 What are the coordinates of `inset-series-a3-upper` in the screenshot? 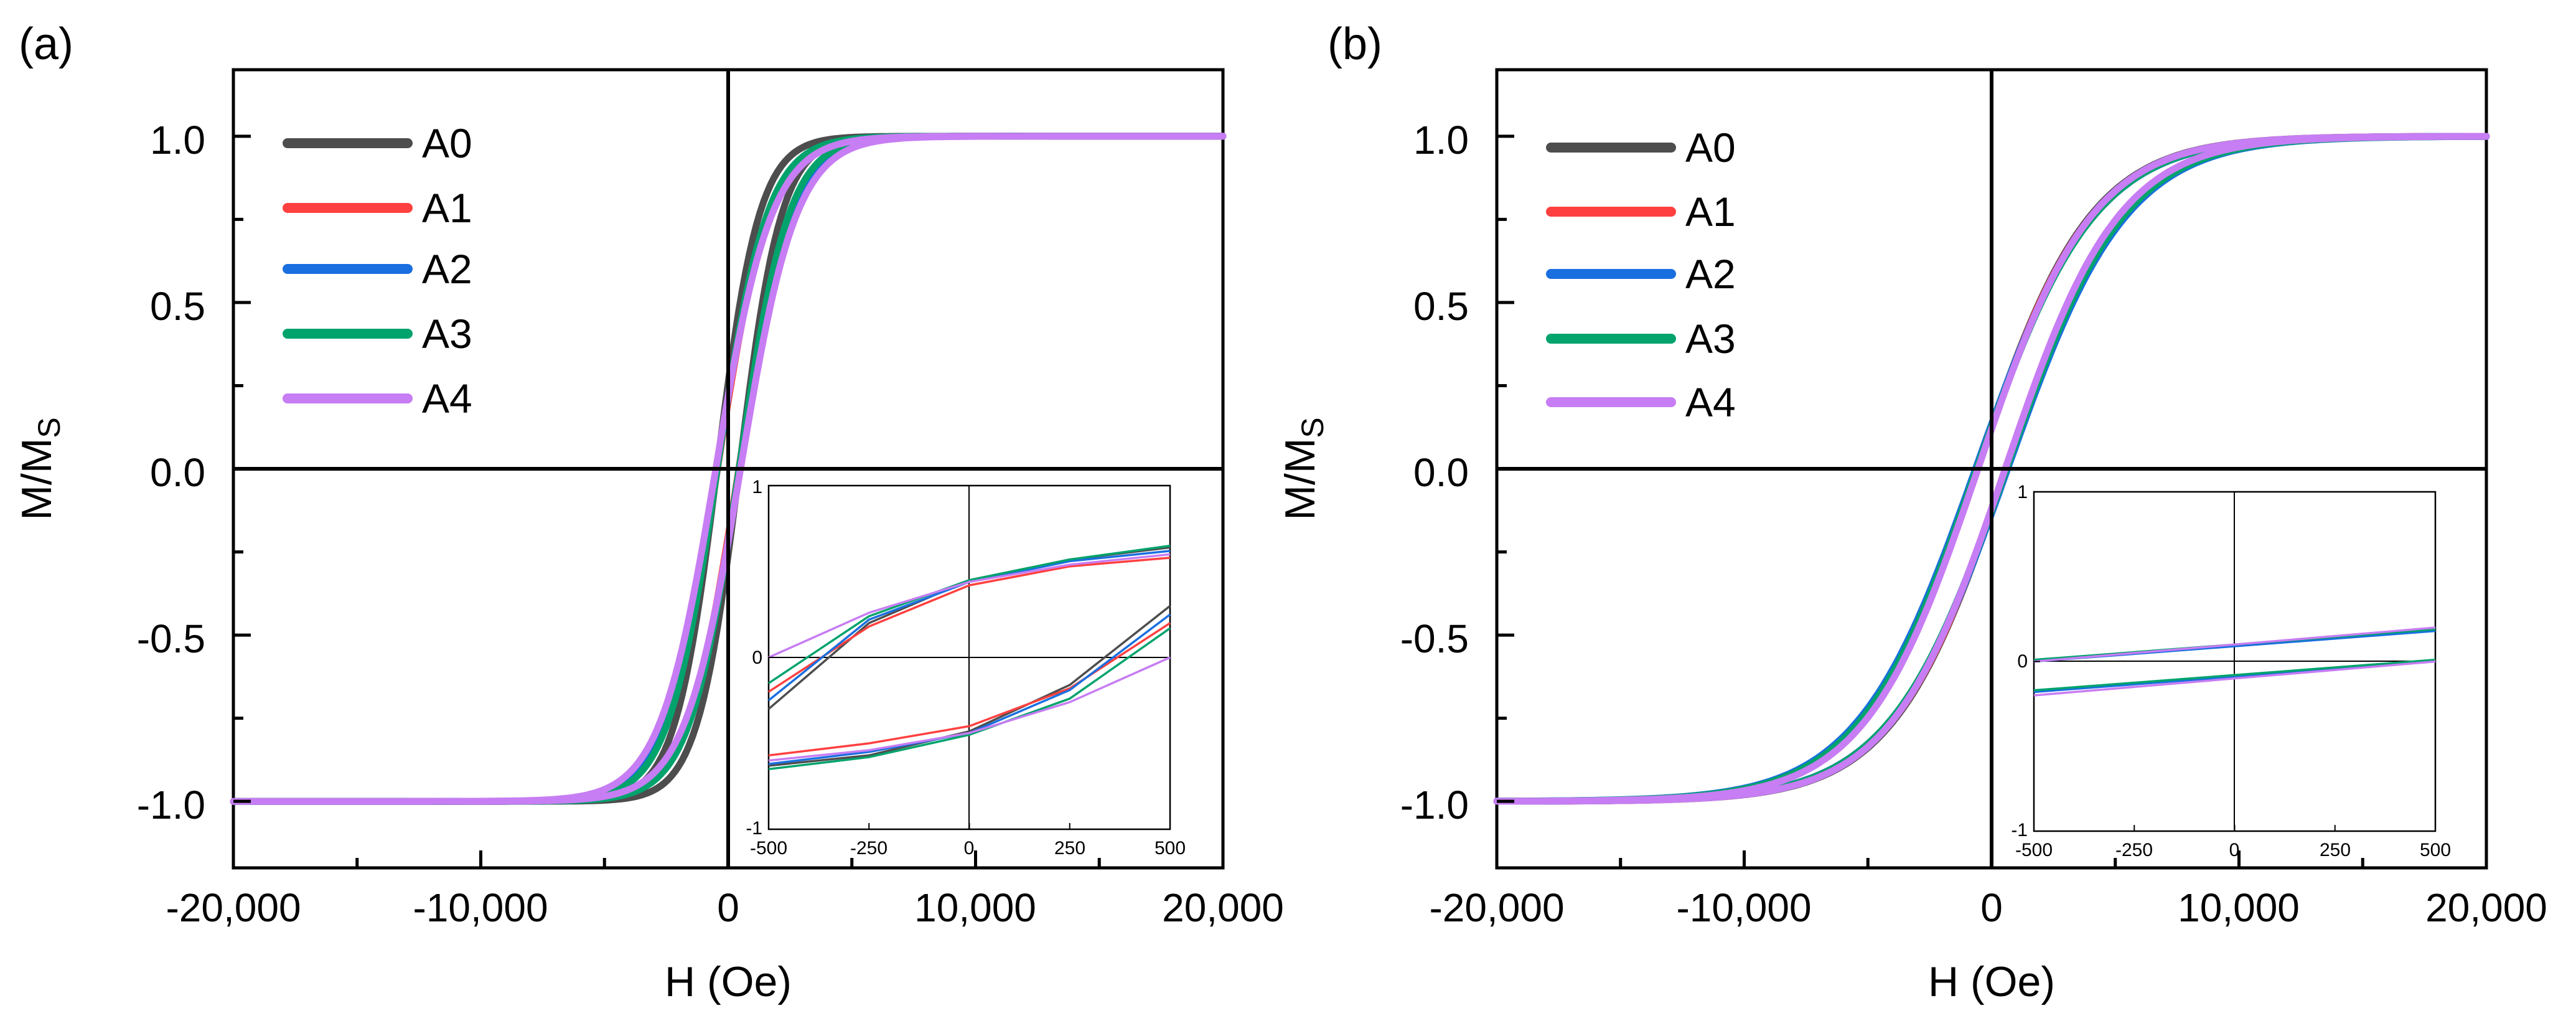 It's located at (969, 614).